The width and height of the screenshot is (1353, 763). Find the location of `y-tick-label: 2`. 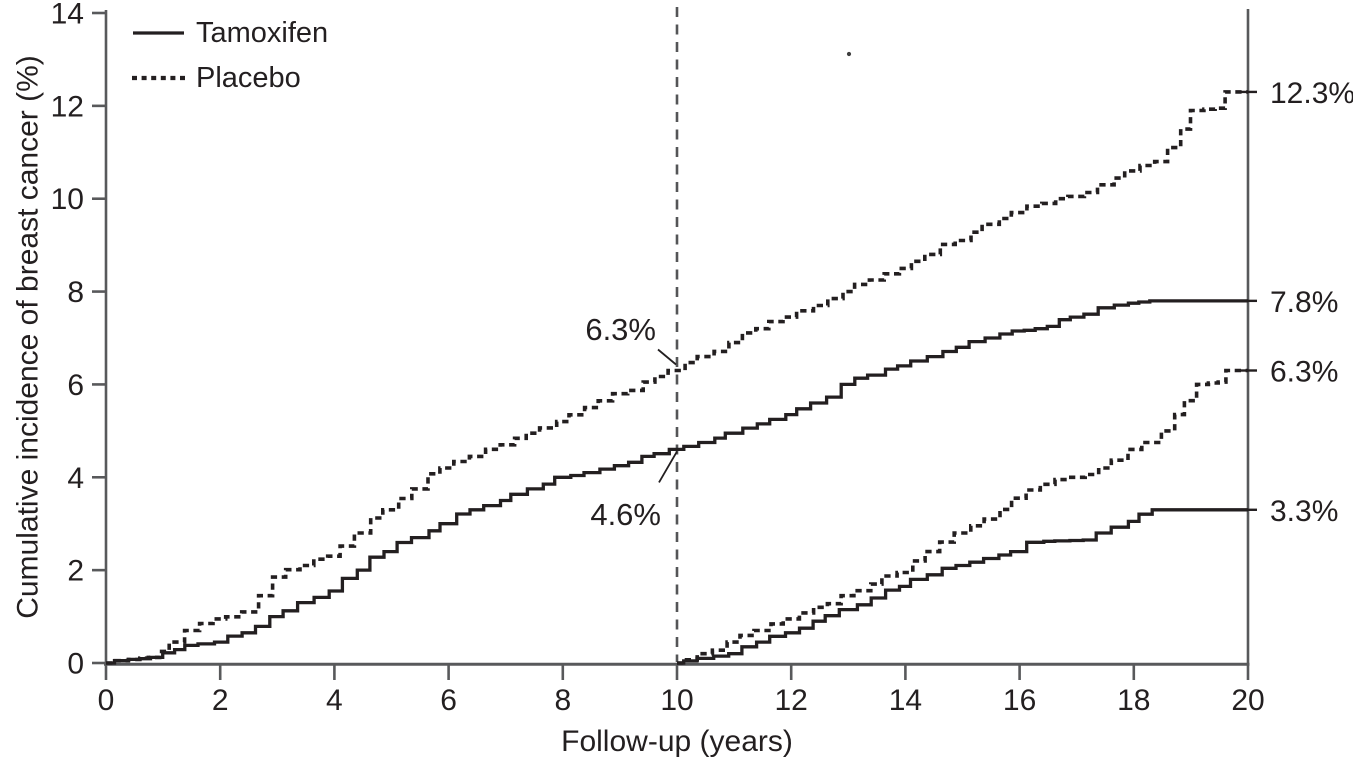

y-tick-label: 2 is located at coordinates (75, 571).